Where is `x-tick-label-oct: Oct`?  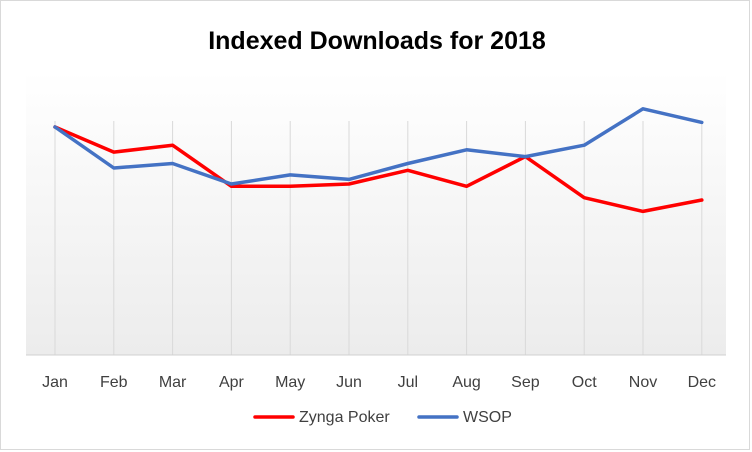
x-tick-label-oct: Oct is located at coordinates (584, 382).